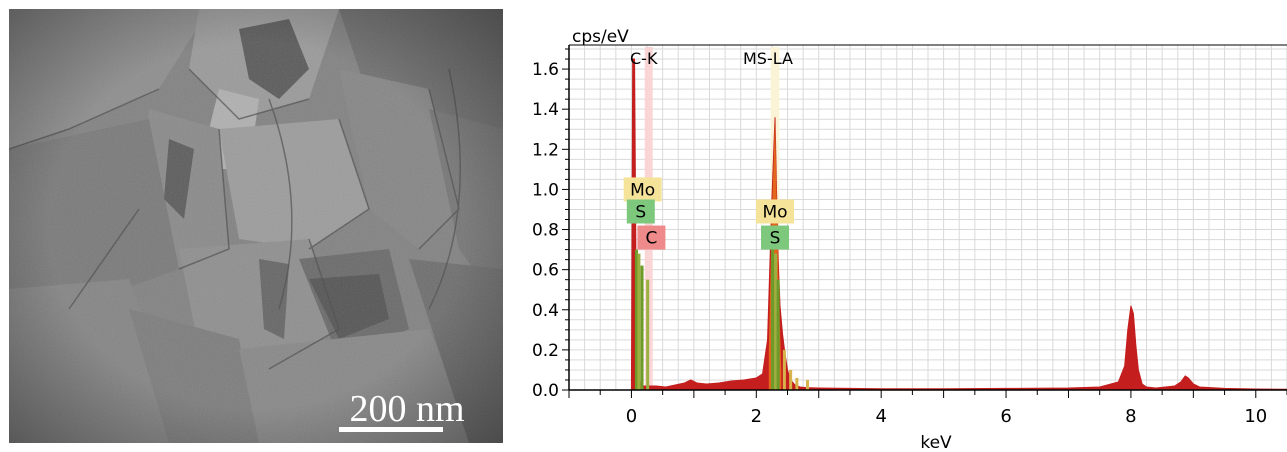 Image resolution: width=1287 pixels, height=452 pixels. What do you see at coordinates (756, 416) in the screenshot?
I see `x-tick-label: 2` at bounding box center [756, 416].